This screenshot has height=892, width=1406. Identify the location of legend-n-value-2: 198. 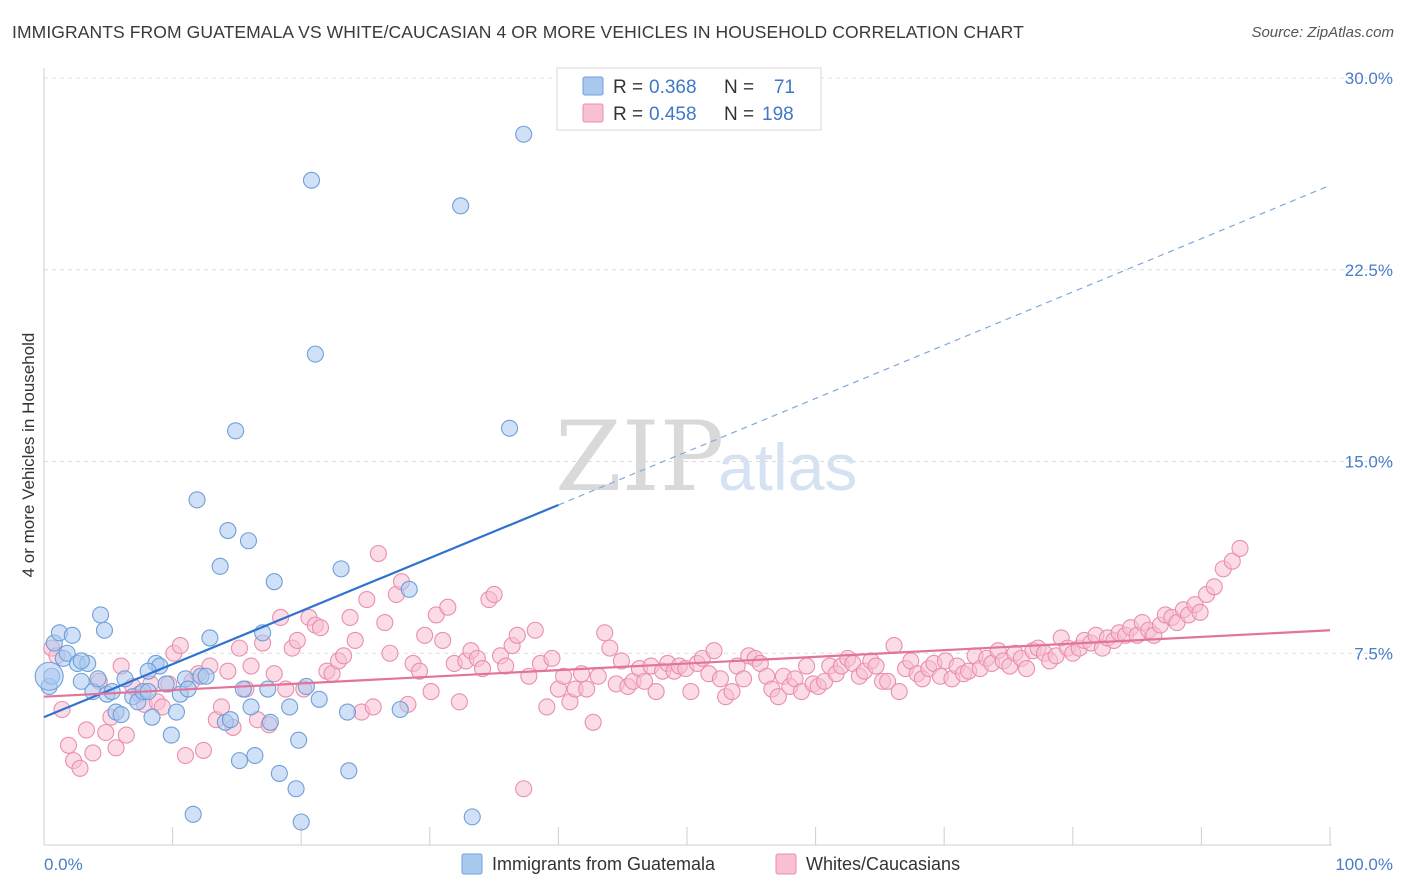
(778, 114).